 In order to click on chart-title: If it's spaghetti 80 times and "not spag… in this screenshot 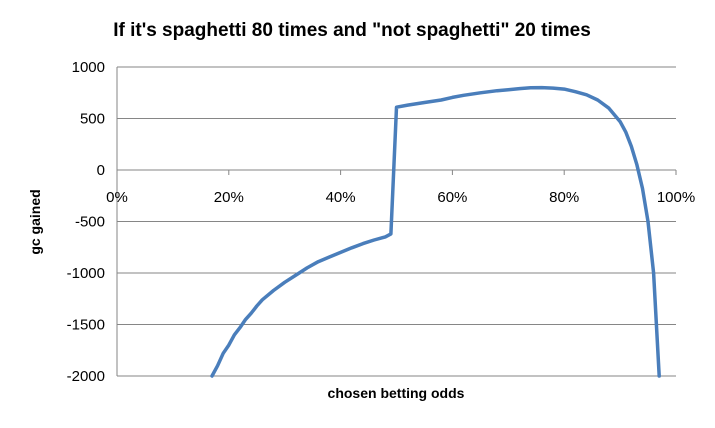, I will do `click(352, 30)`.